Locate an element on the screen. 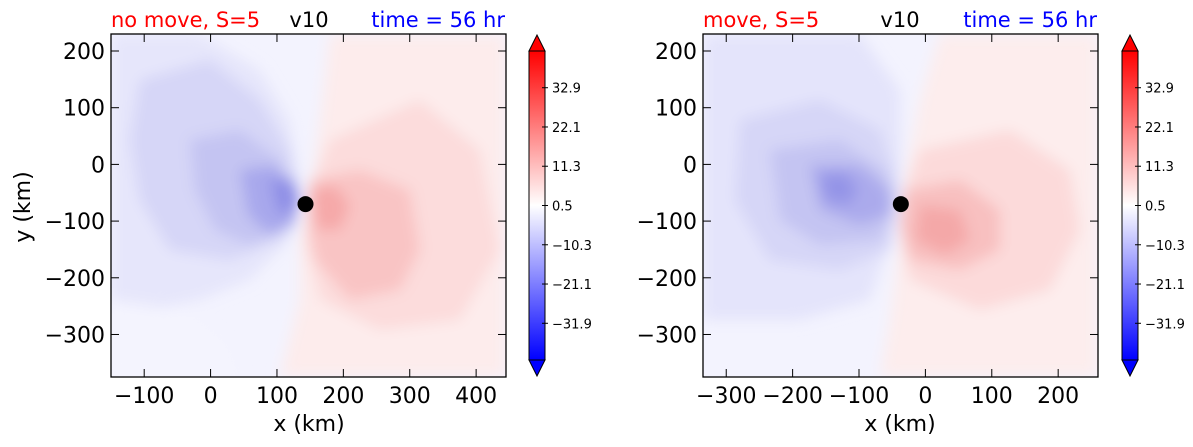 Image resolution: width=1193 pixels, height=447 pixels. x-tick-label: −300 is located at coordinates (726, 396).